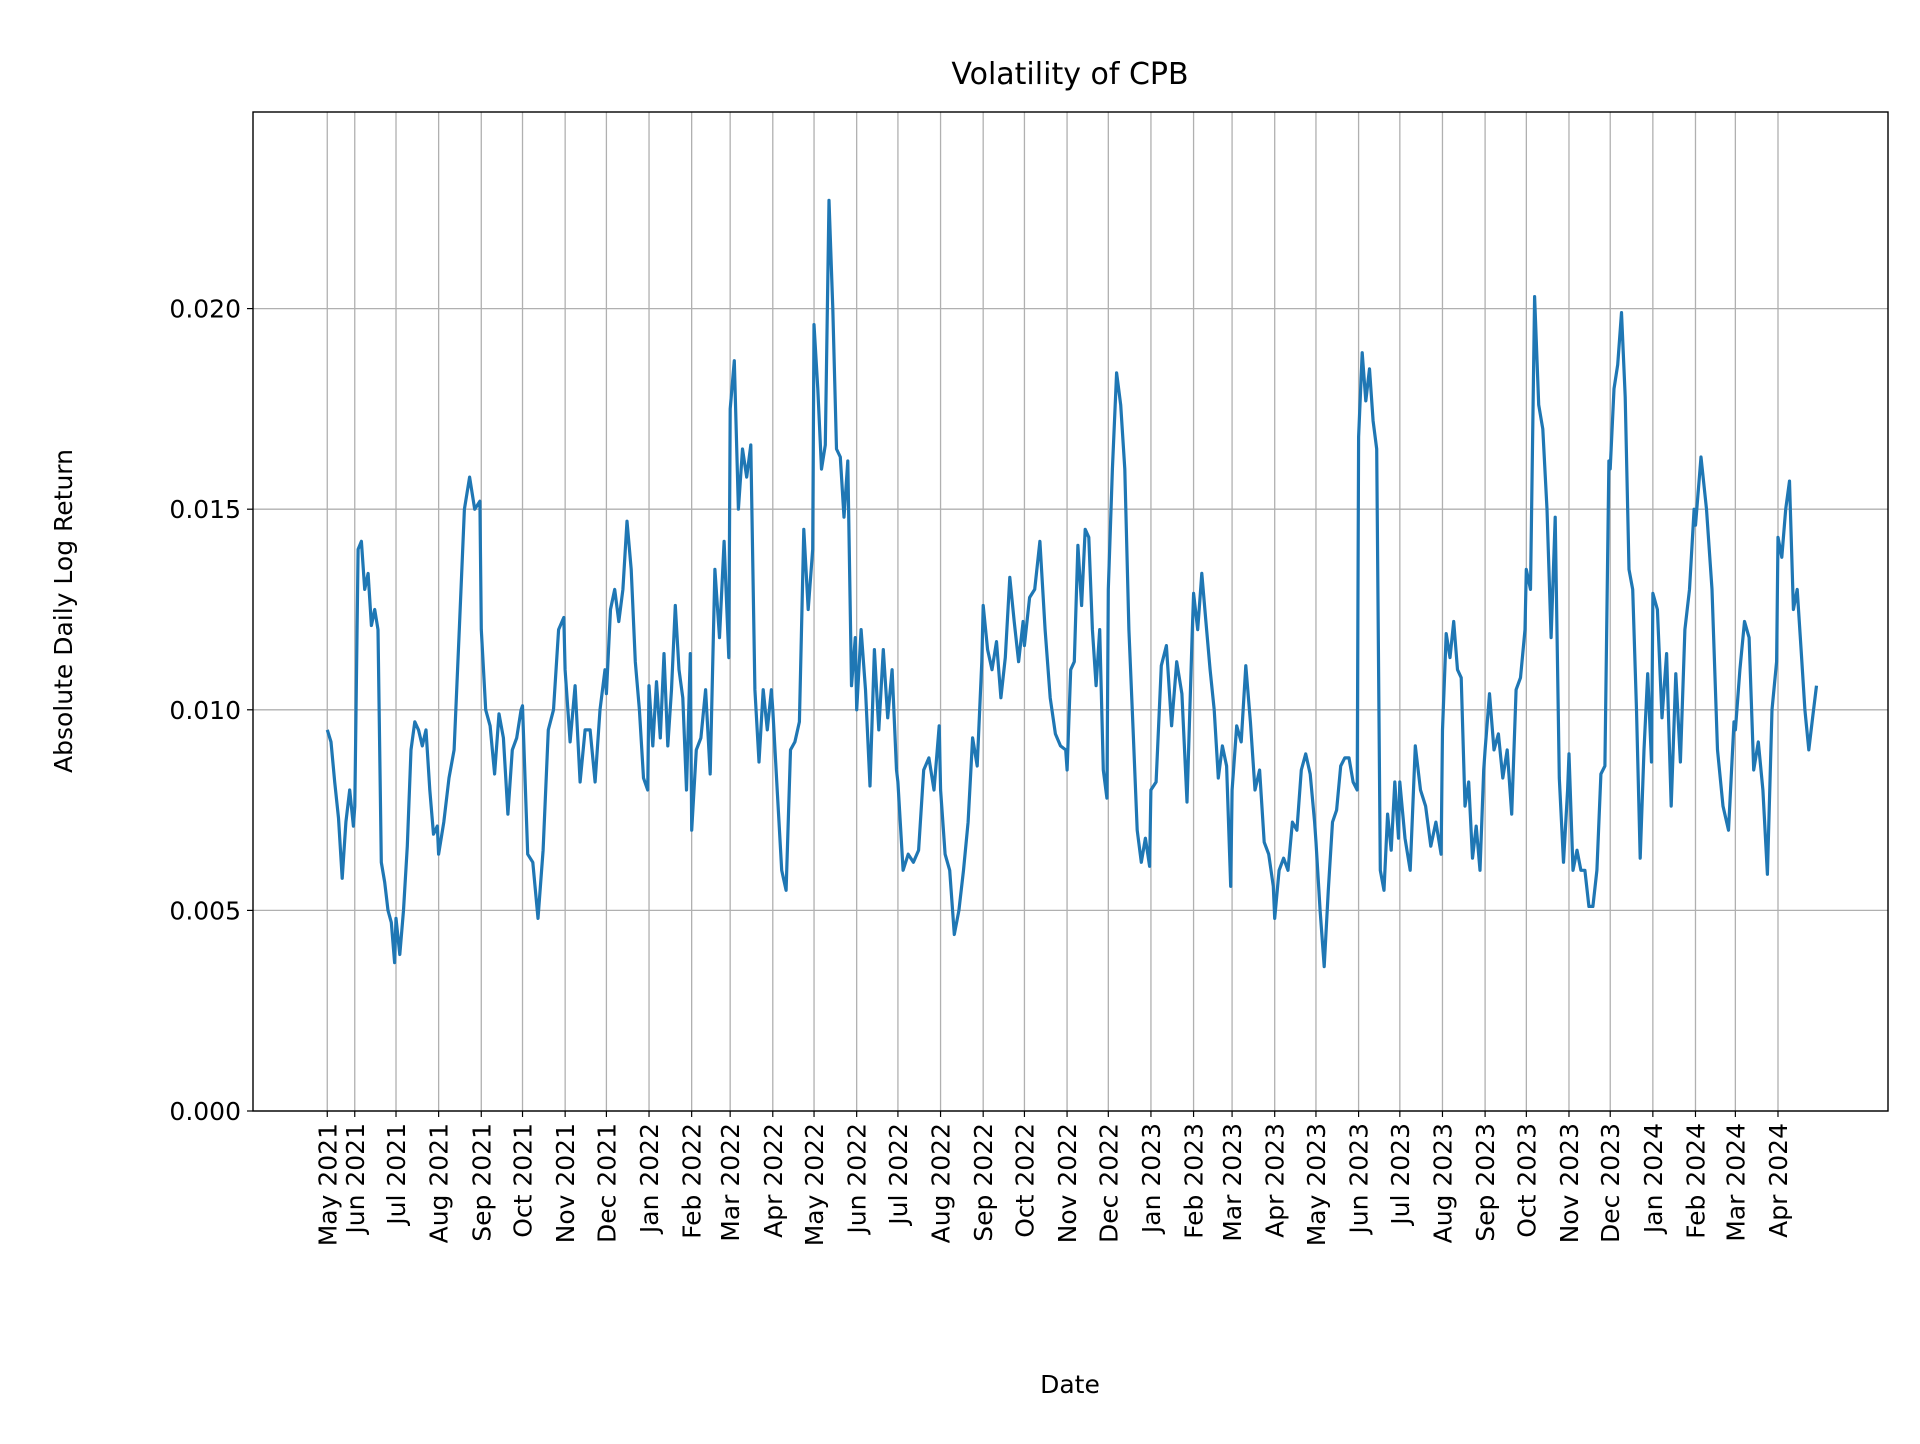  What do you see at coordinates (983, 1182) in the screenshot?
I see `x-tick-label: Sep 2022` at bounding box center [983, 1182].